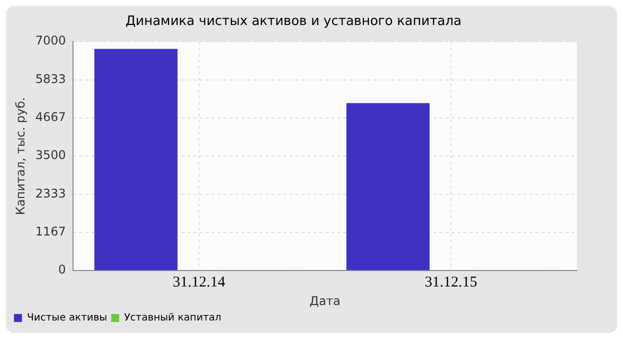 Image resolution: width=623 pixels, height=341 pixels. What do you see at coordinates (50, 41) in the screenshot?
I see `y-tick-label: 7000` at bounding box center [50, 41].